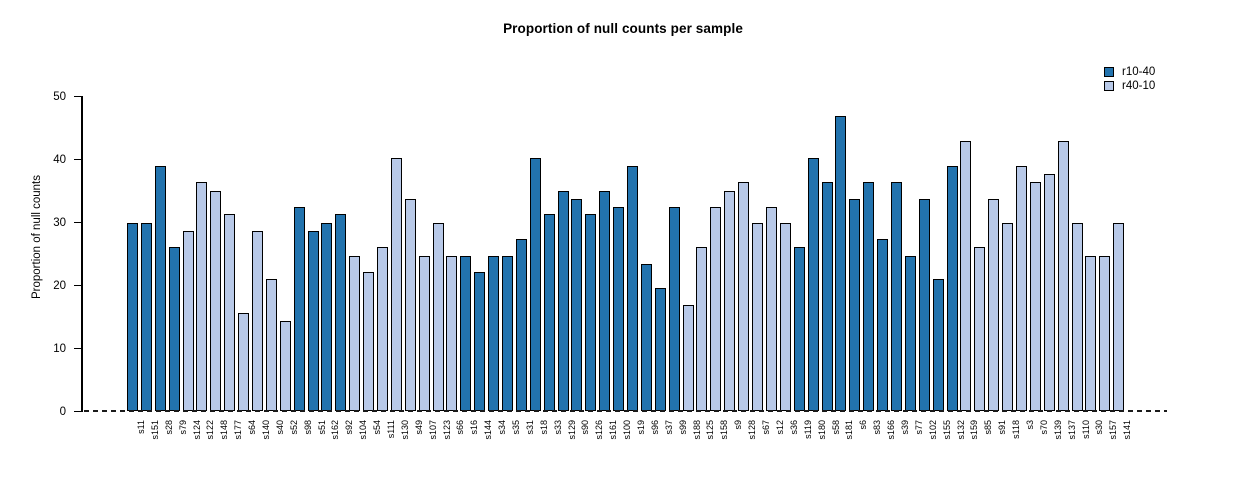 Image resolution: width=1238 pixels, height=500 pixels. Describe the element at coordinates (516, 427) in the screenshot. I see `x-tick-label-s35: s35` at that location.